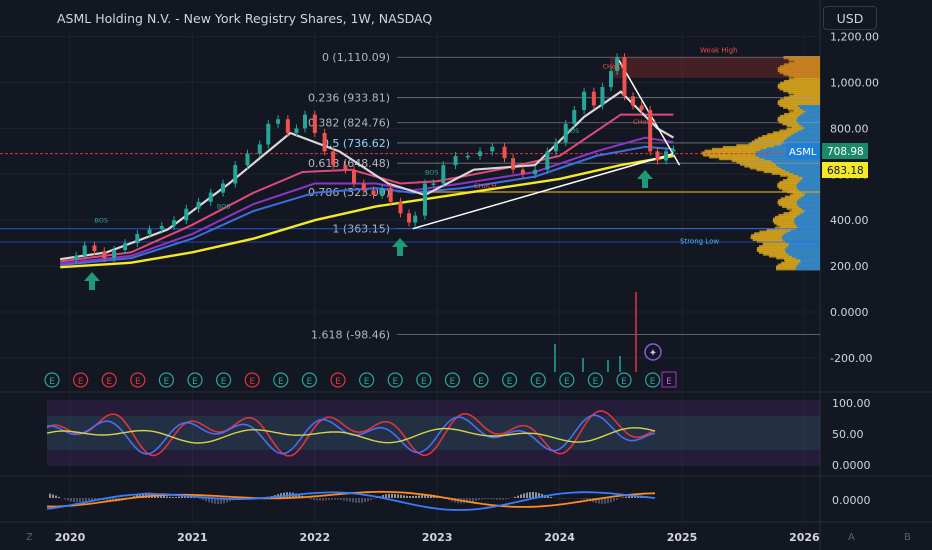  Describe the element at coordinates (29, 537) in the screenshot. I see `zoom-reset-glyph: Z` at that location.